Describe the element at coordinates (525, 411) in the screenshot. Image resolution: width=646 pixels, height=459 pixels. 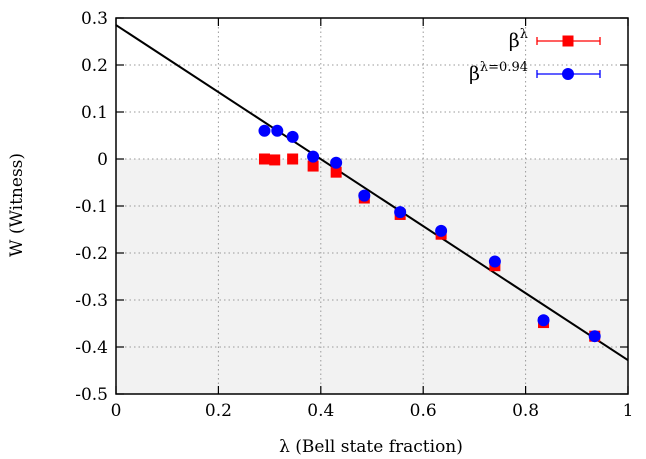
I see `x-tick-label: 0.8` at that location.